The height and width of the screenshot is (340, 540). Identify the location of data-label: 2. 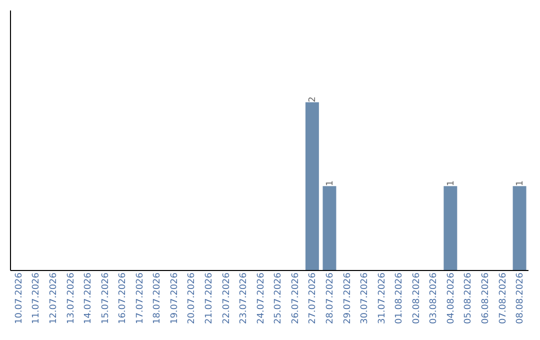
(313, 99).